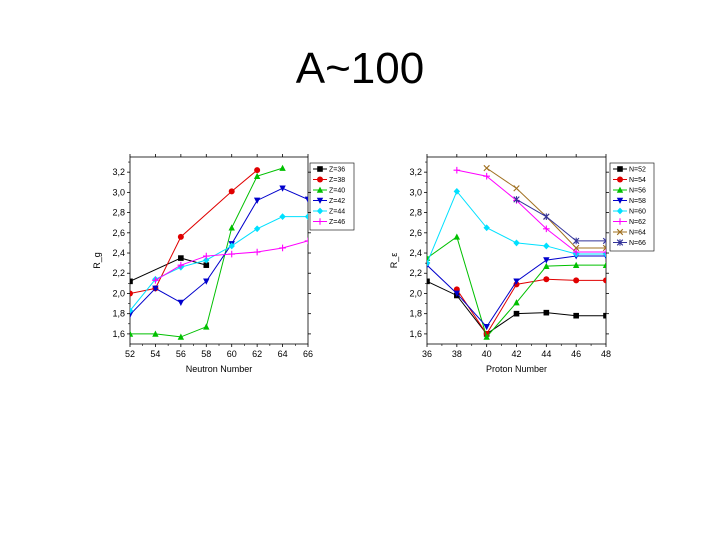  I want to click on chart2-legend-entry: N=56, so click(629, 190).